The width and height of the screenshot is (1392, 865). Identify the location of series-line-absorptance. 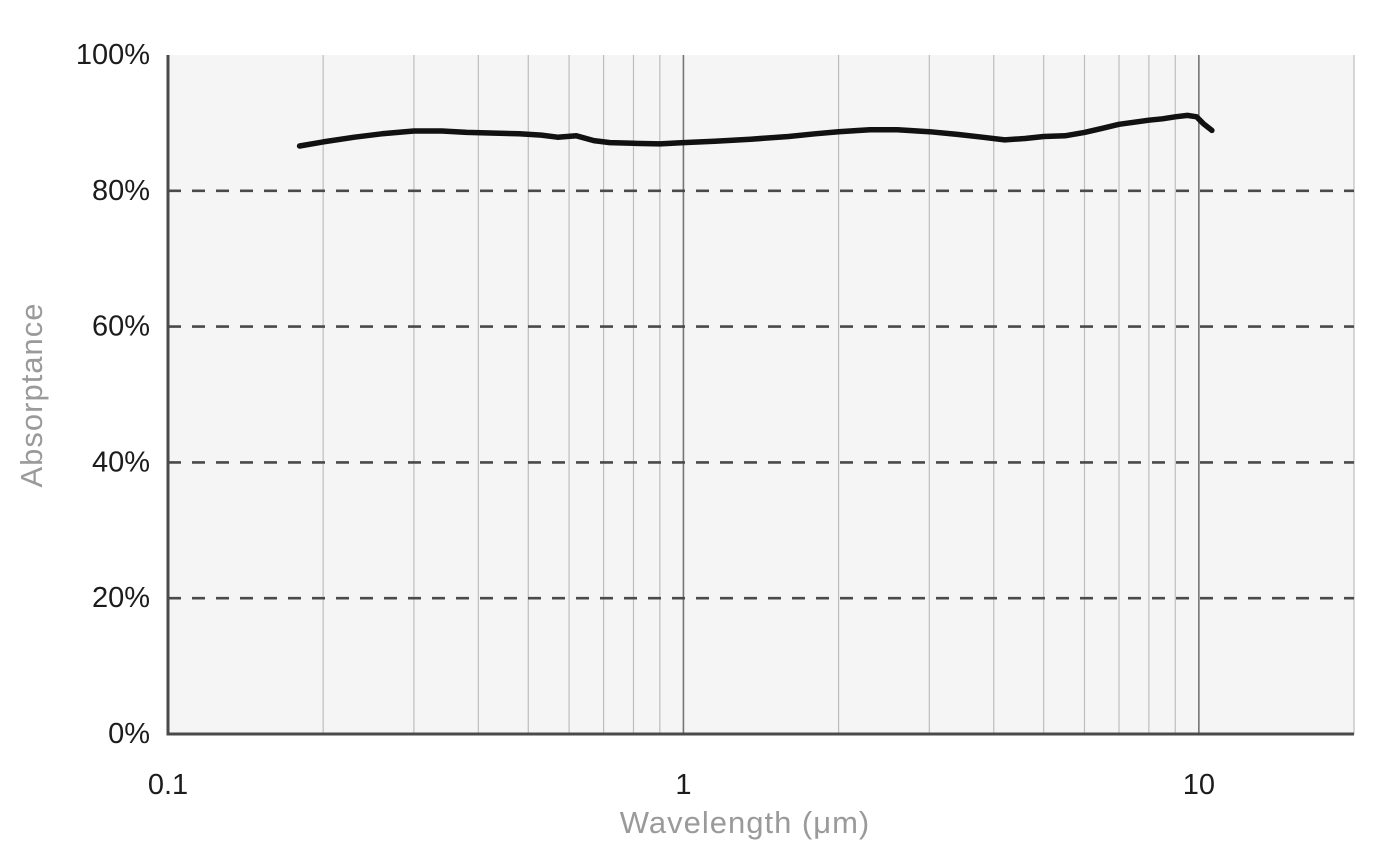
(755, 130).